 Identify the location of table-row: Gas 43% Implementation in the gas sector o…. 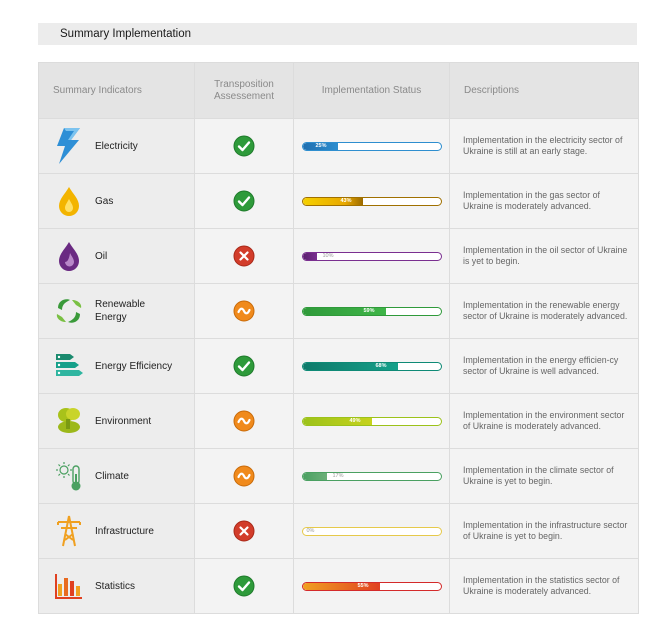
(338, 201).